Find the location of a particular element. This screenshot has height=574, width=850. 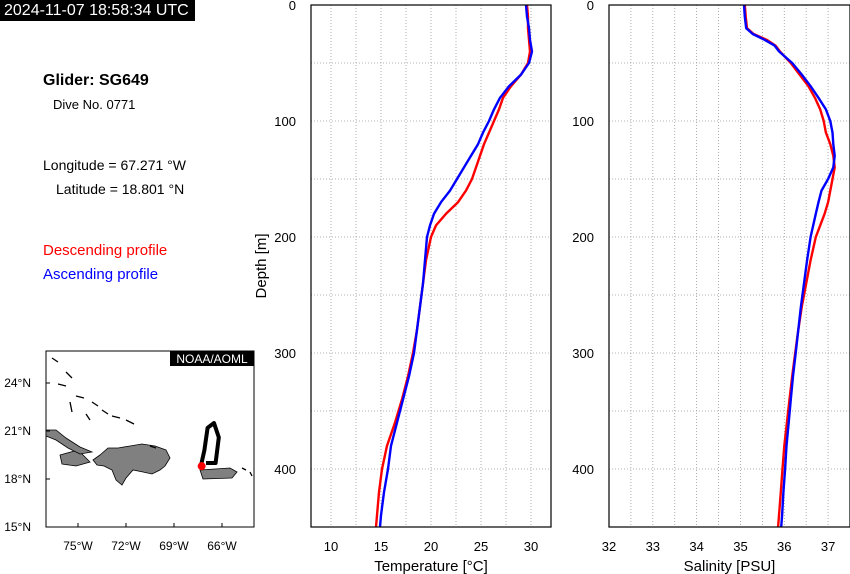

salinity-series is located at coordinates (789, 266).